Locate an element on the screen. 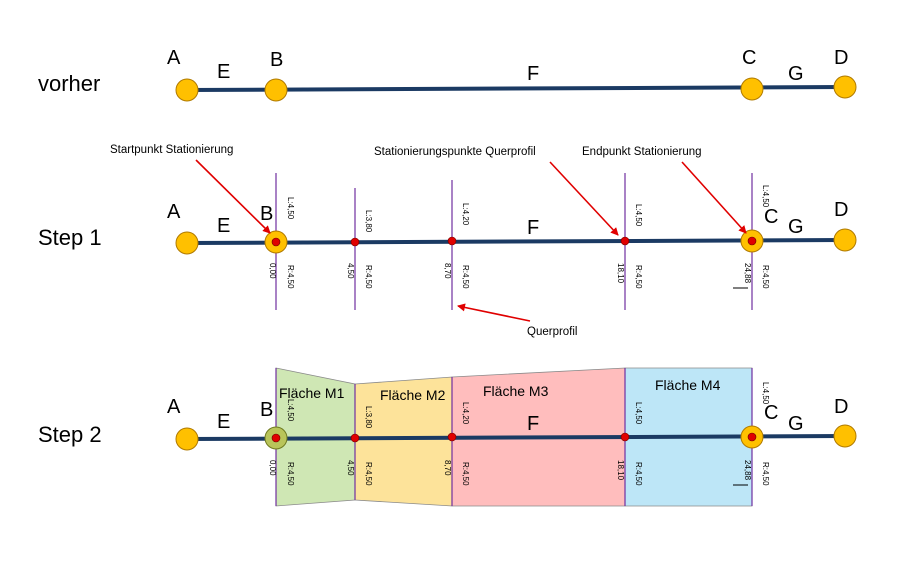  row-label-step1: Step 1 is located at coordinates (70, 237).